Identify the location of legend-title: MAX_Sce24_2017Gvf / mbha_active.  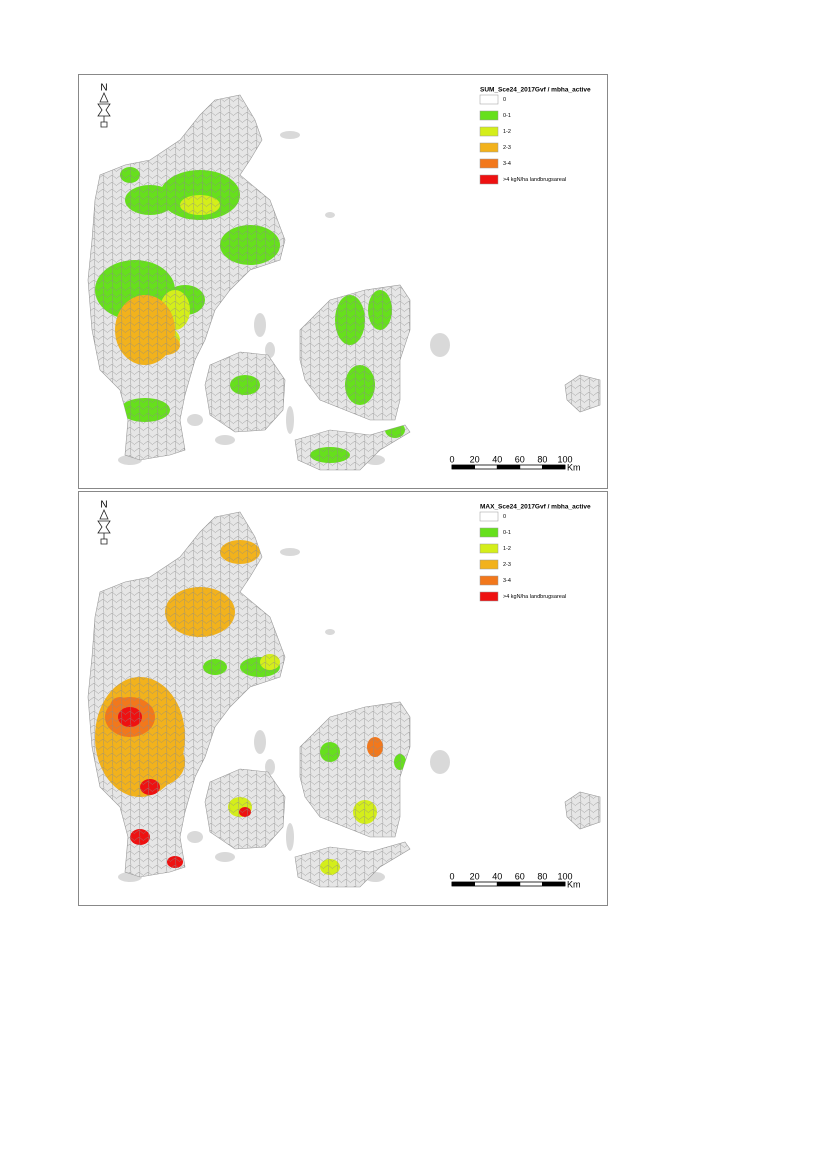
(535, 507).